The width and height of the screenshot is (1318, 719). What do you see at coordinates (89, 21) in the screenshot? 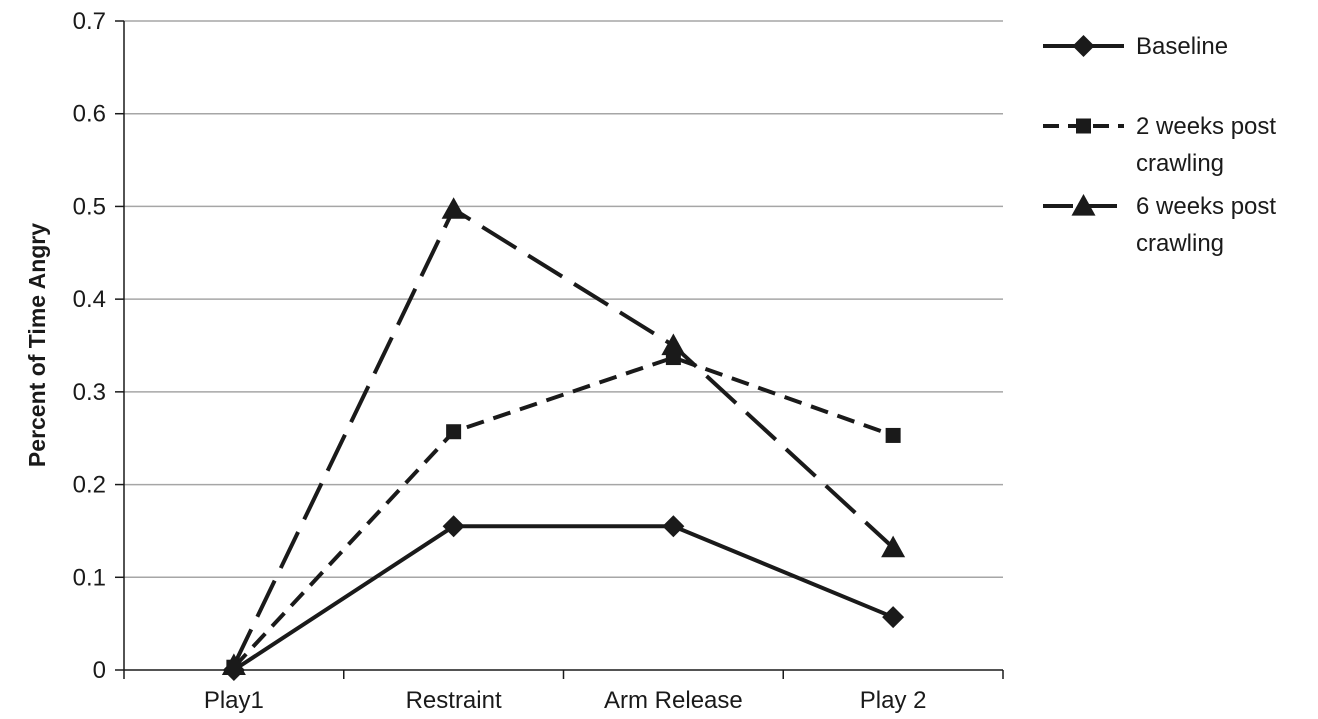
I see `y-tick-label: 0.7` at bounding box center [89, 21].